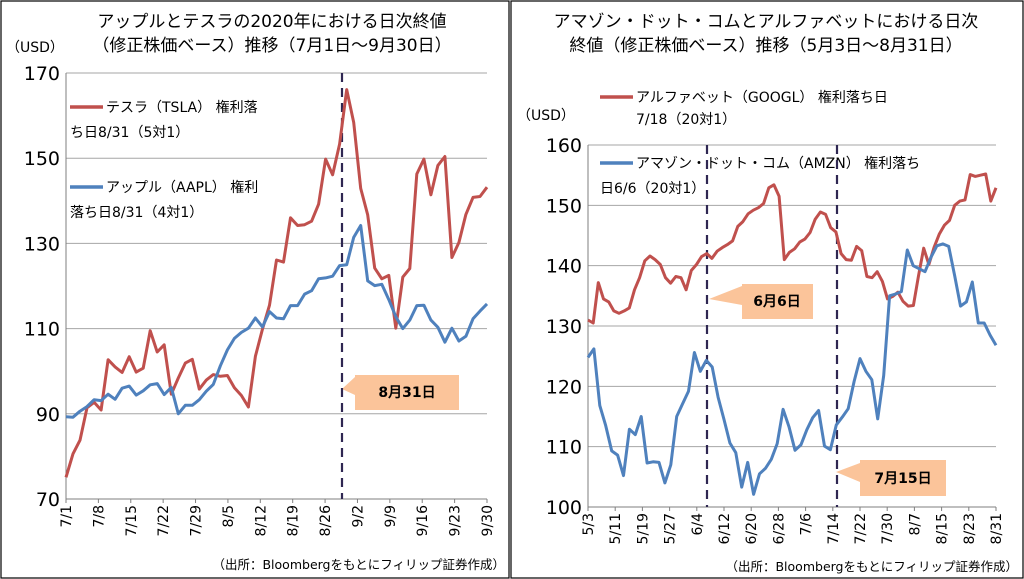 The width and height of the screenshot is (1024, 579). I want to click on left-x-tick-label: 7/15, so click(132, 520).